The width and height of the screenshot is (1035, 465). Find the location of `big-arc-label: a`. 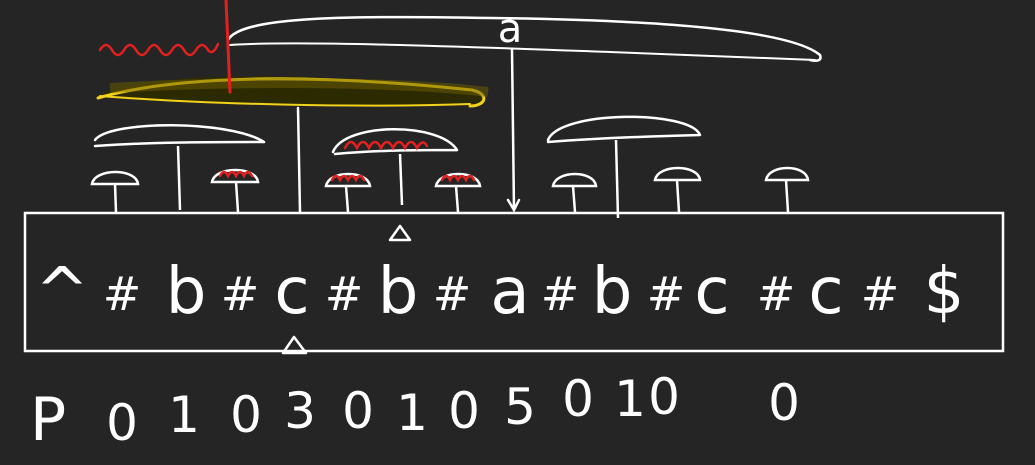

big-arc-label: a is located at coordinates (510, 29).